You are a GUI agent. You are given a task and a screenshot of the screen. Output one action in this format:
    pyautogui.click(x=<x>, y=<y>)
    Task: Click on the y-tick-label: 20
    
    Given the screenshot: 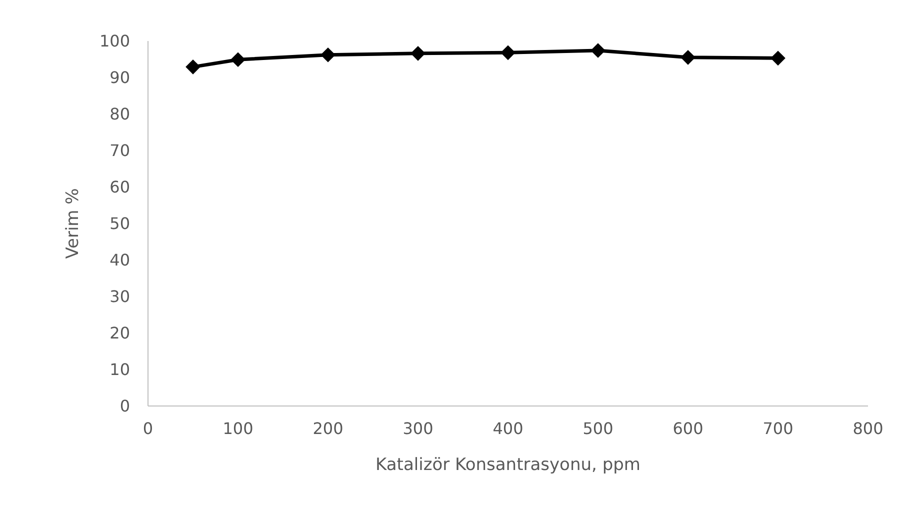 What is the action you would take?
    pyautogui.click(x=120, y=333)
    